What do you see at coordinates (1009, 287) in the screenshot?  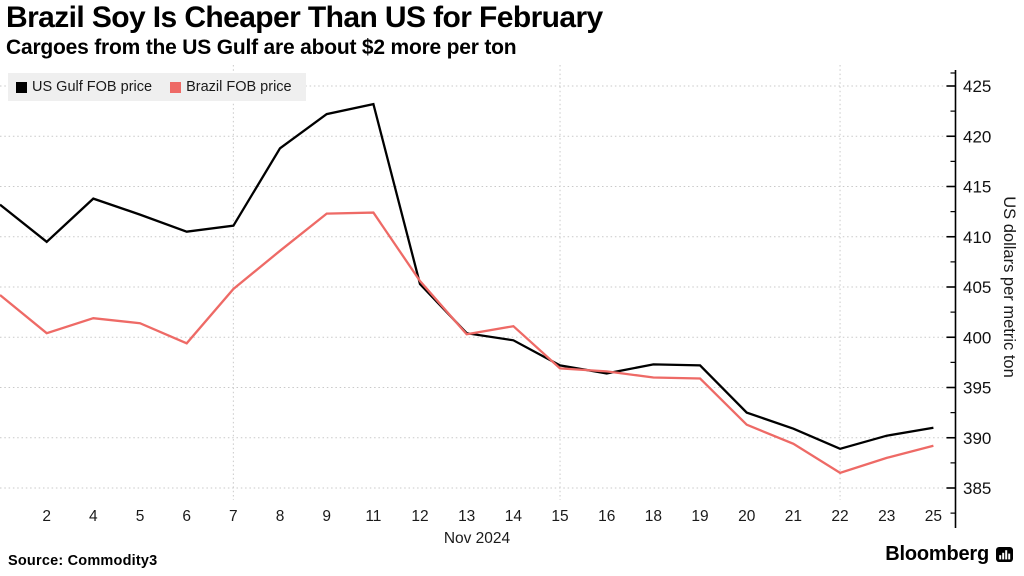 I see `y-axis-title: US dollars per metric ton` at bounding box center [1009, 287].